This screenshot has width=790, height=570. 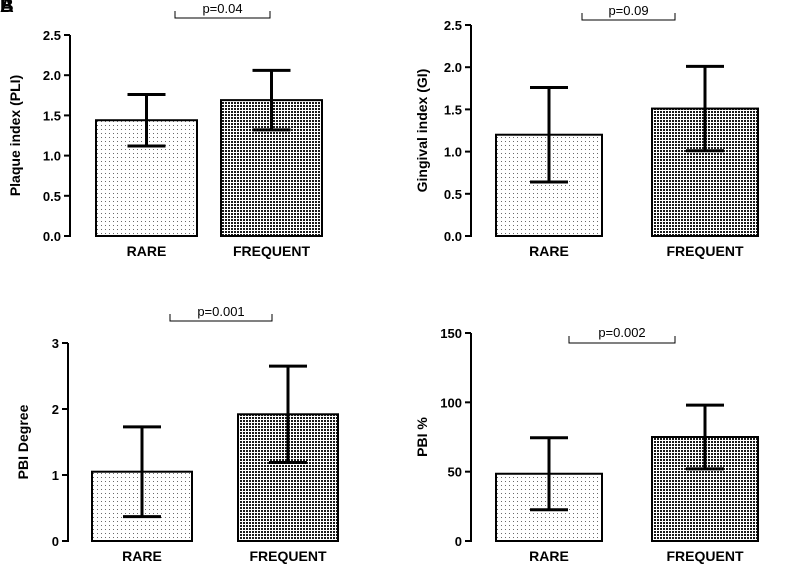 What do you see at coordinates (451, 402) in the screenshot?
I see `y-tick-label: 100` at bounding box center [451, 402].